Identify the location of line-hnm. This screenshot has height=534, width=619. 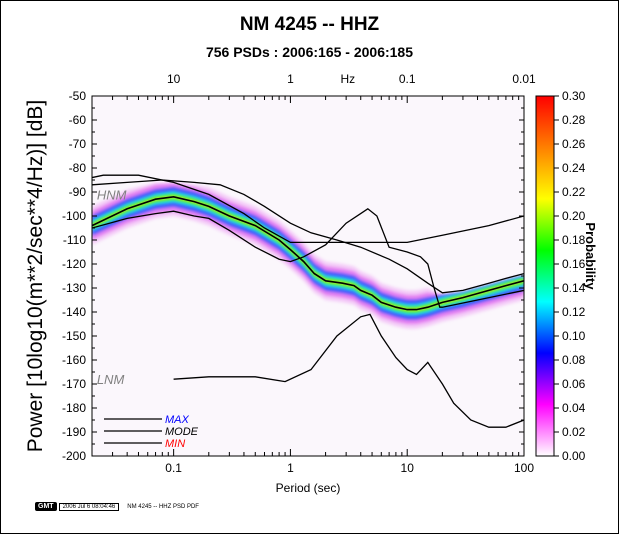
(308, 209).